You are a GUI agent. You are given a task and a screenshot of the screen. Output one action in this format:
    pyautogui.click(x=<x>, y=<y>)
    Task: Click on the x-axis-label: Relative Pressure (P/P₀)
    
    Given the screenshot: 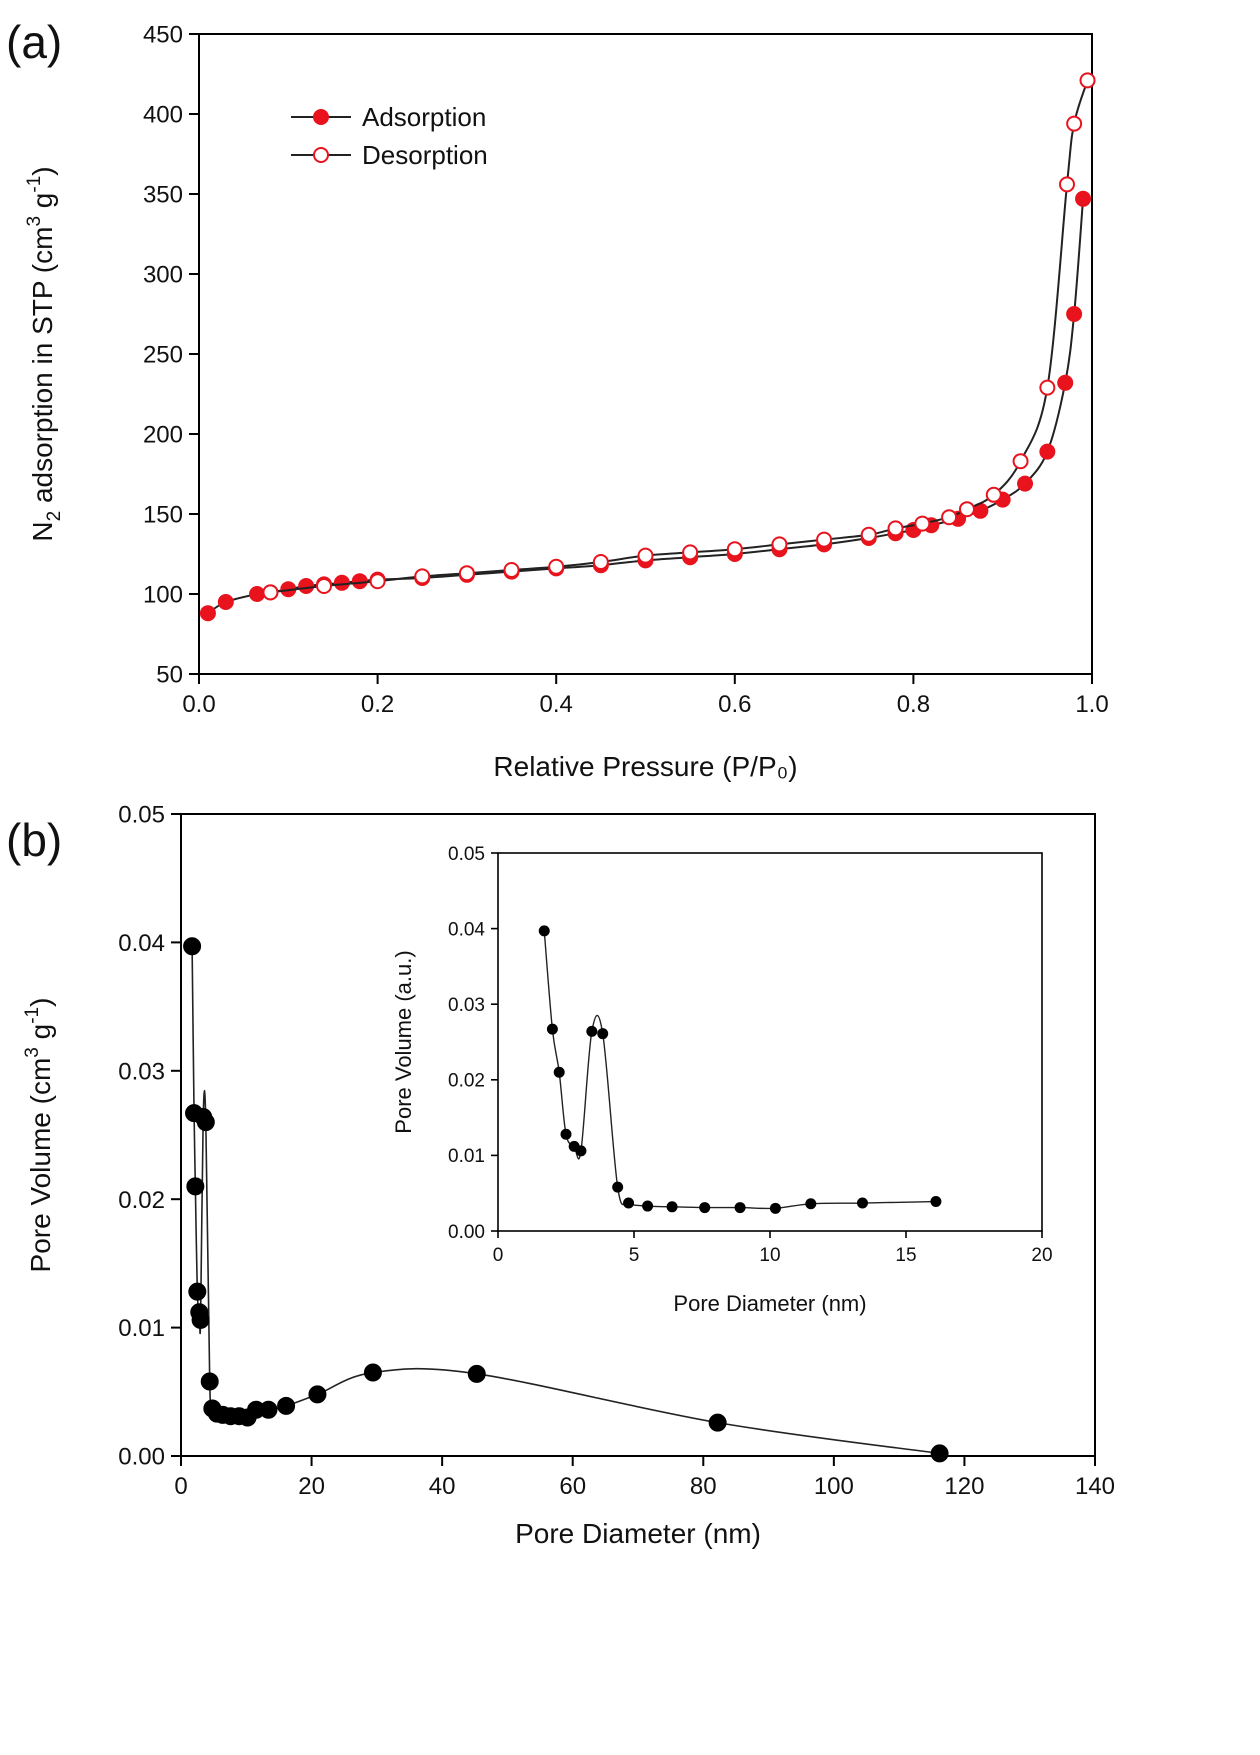 What is the action you would take?
    pyautogui.click(x=645, y=766)
    